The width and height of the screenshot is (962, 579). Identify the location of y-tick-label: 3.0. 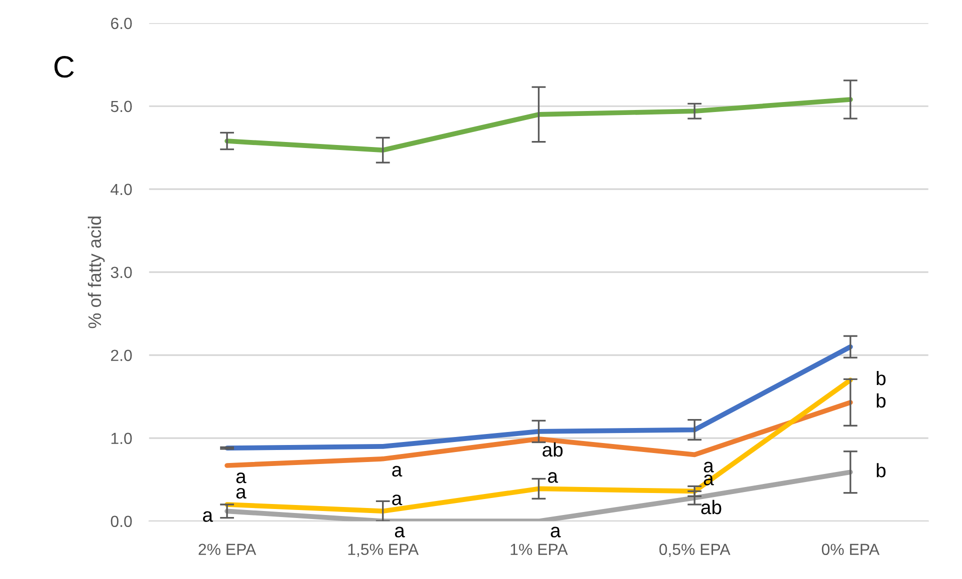
(121, 272).